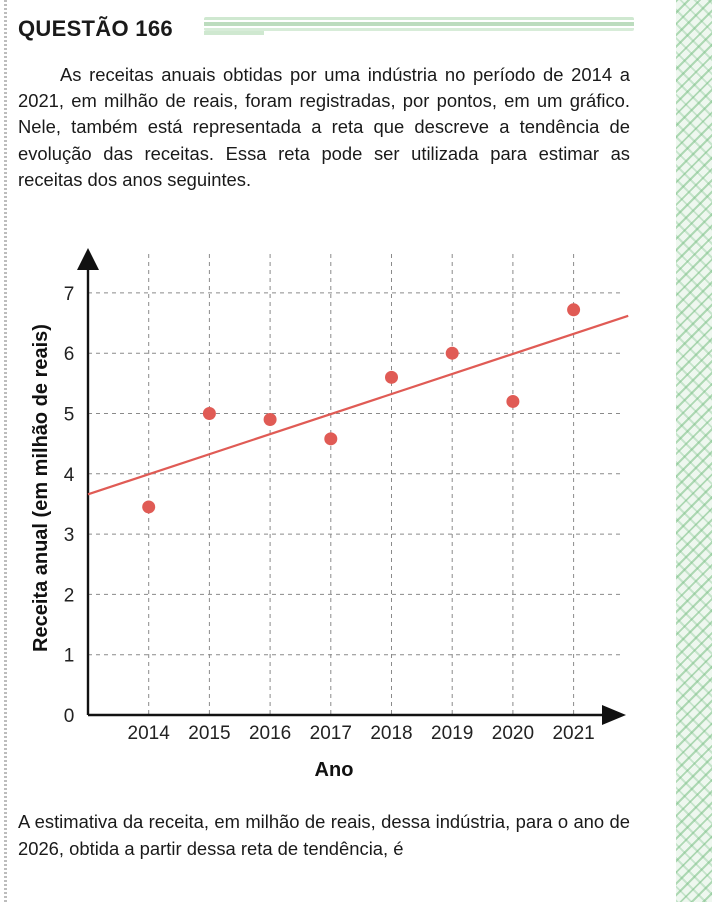  What do you see at coordinates (69, 535) in the screenshot?
I see `y-tick-label: 3` at bounding box center [69, 535].